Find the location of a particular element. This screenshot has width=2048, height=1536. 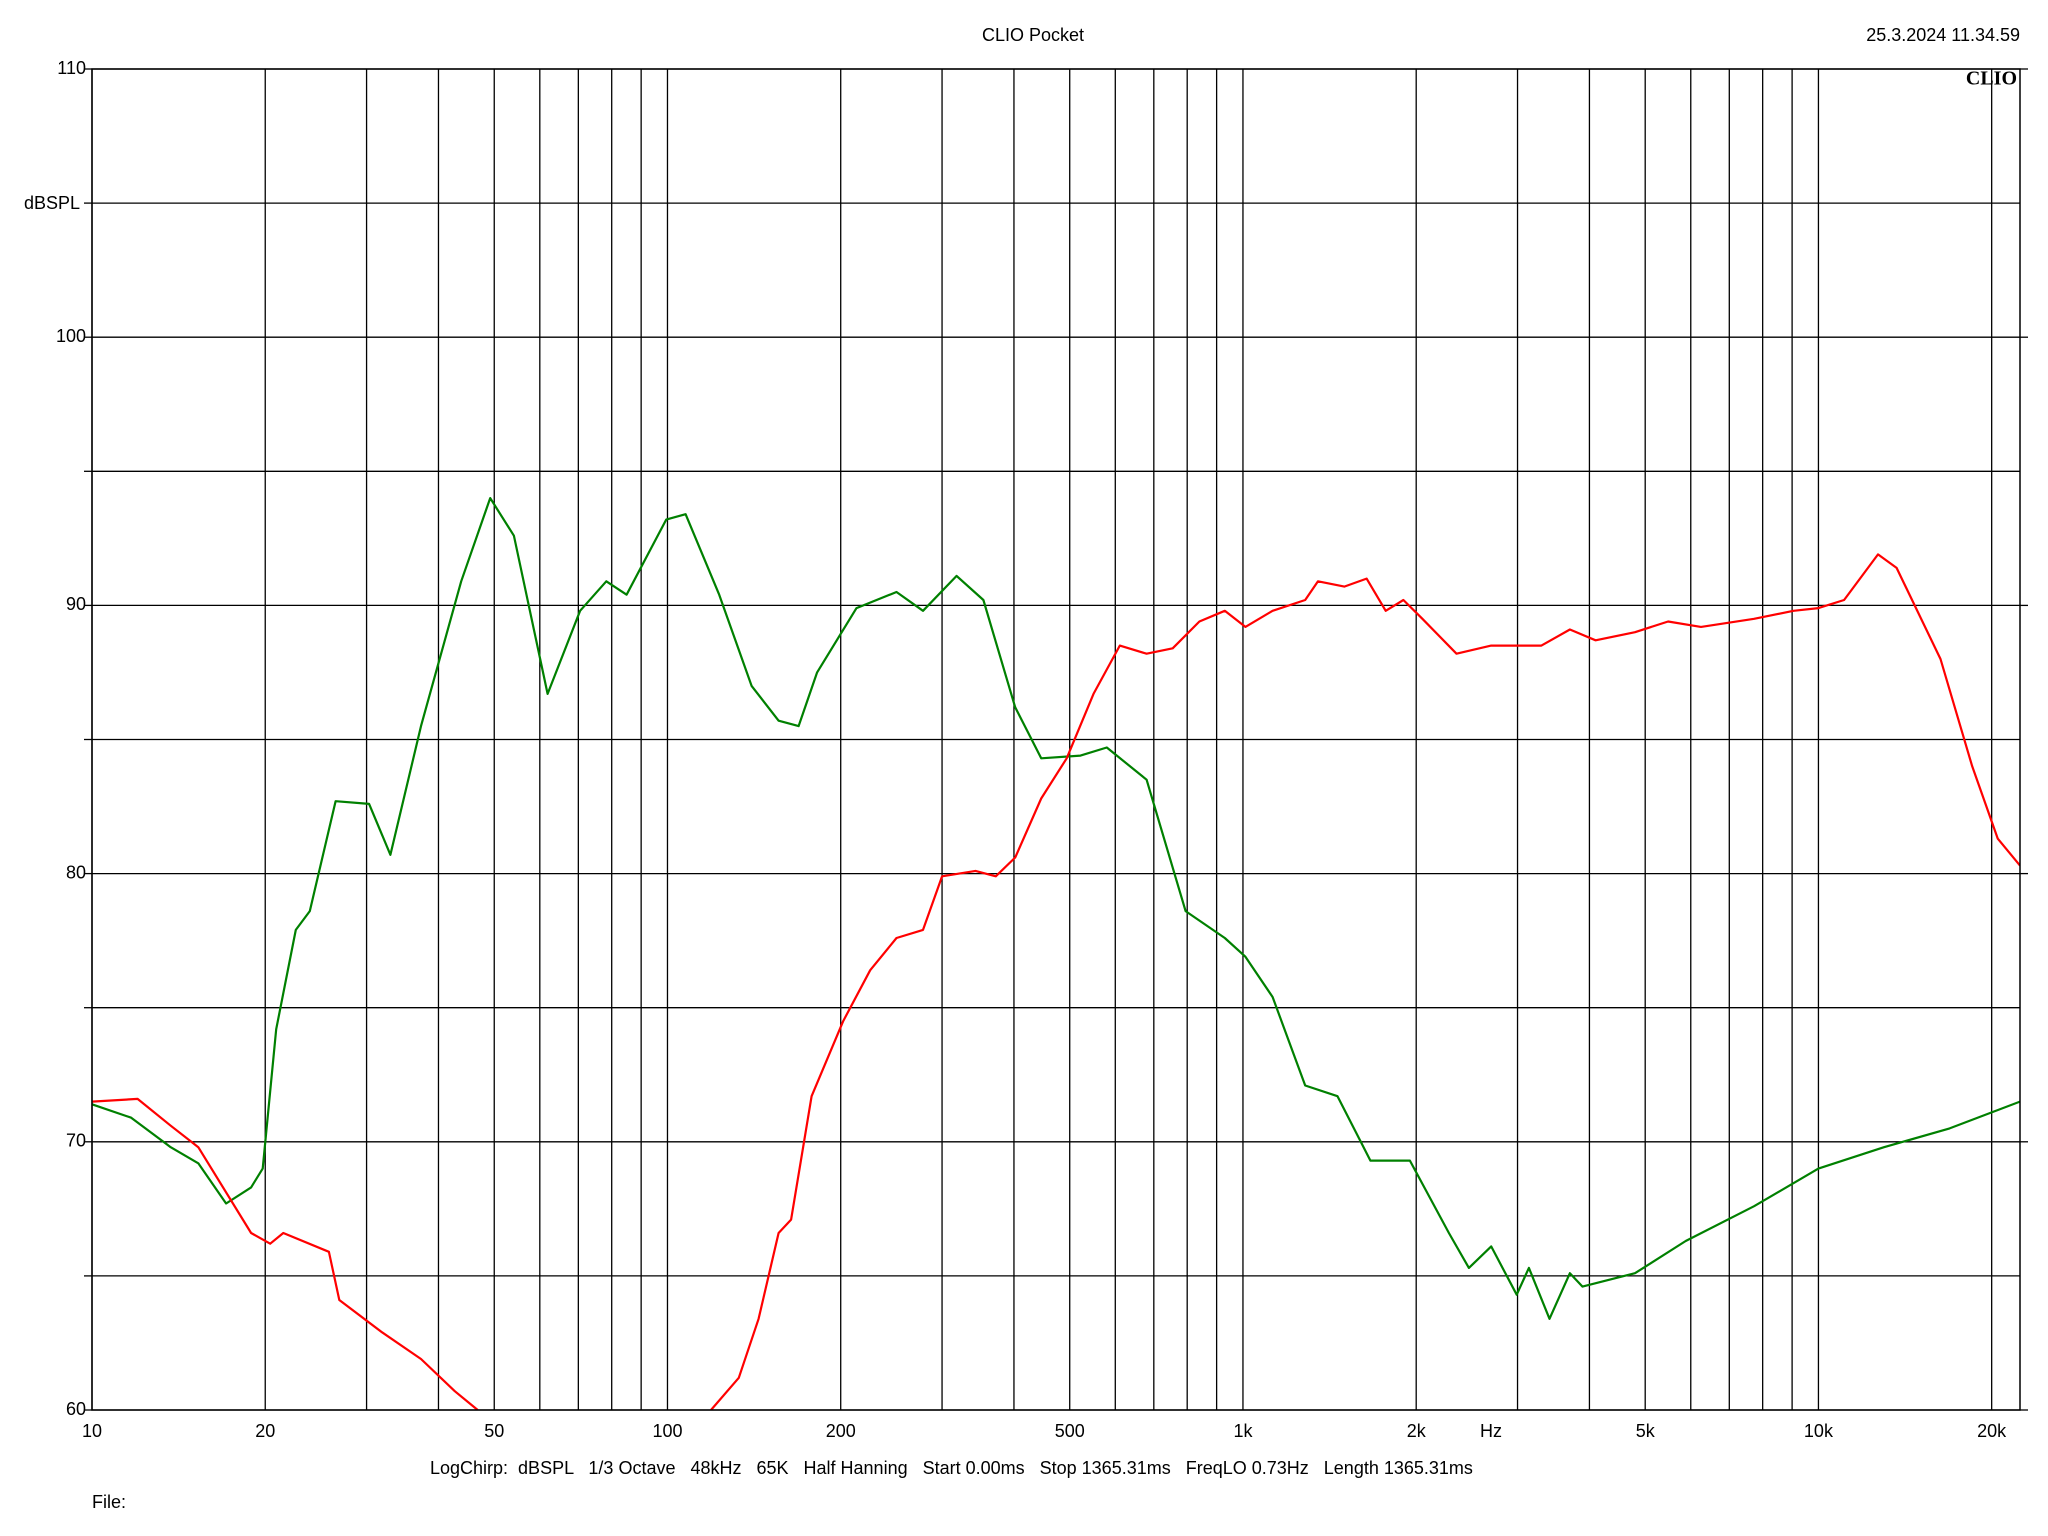

y-axis-label: dBSPL is located at coordinates (52, 203).